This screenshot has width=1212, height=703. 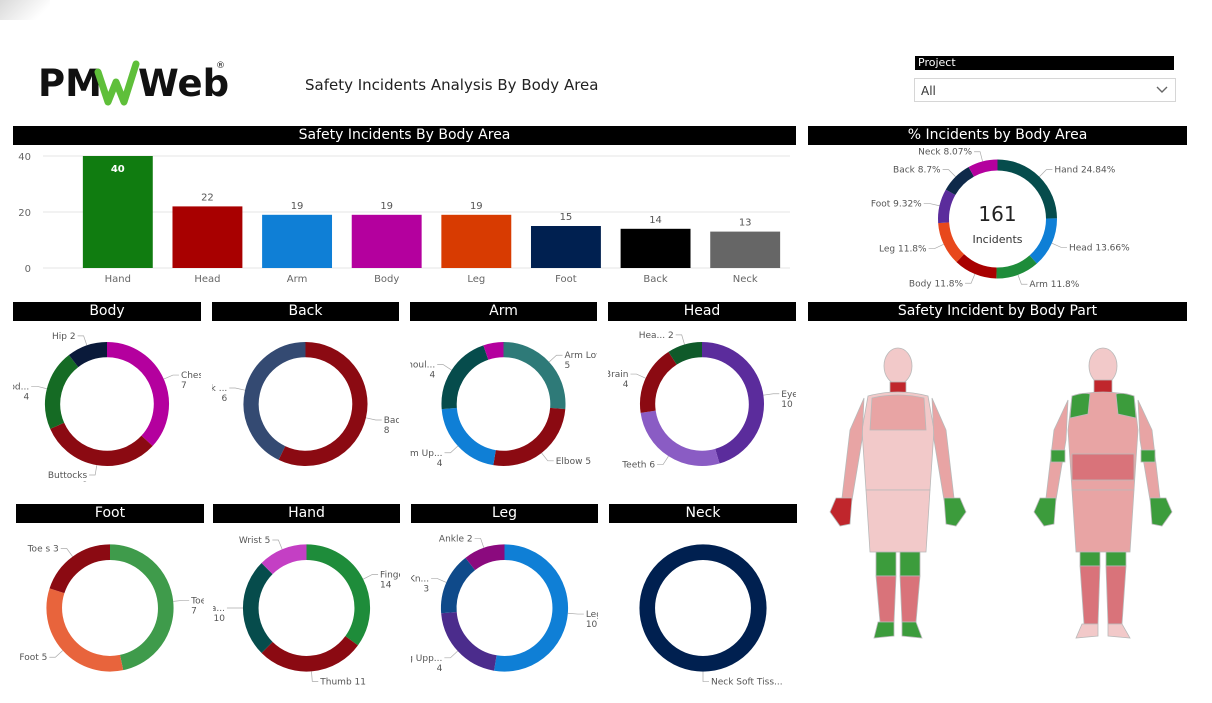 I want to click on donut-slice-label: Head 13.66%, so click(x=1099, y=248).